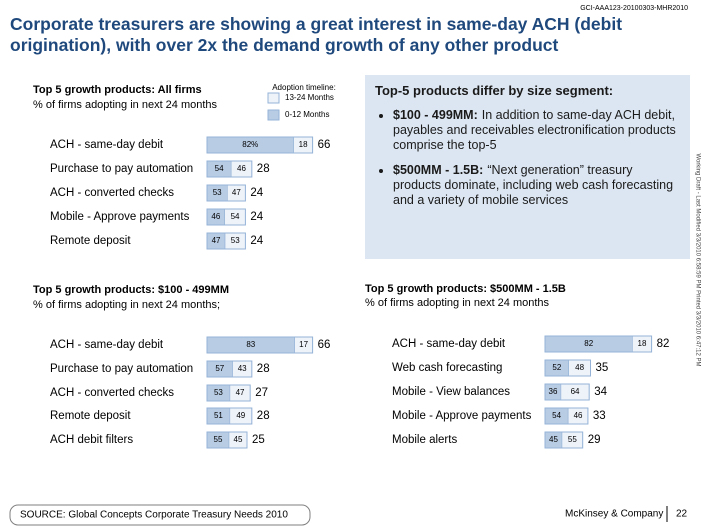 The height and width of the screenshot is (529, 706). Describe the element at coordinates (250, 344) in the screenshot. I see `segment-label: 83` at that location.